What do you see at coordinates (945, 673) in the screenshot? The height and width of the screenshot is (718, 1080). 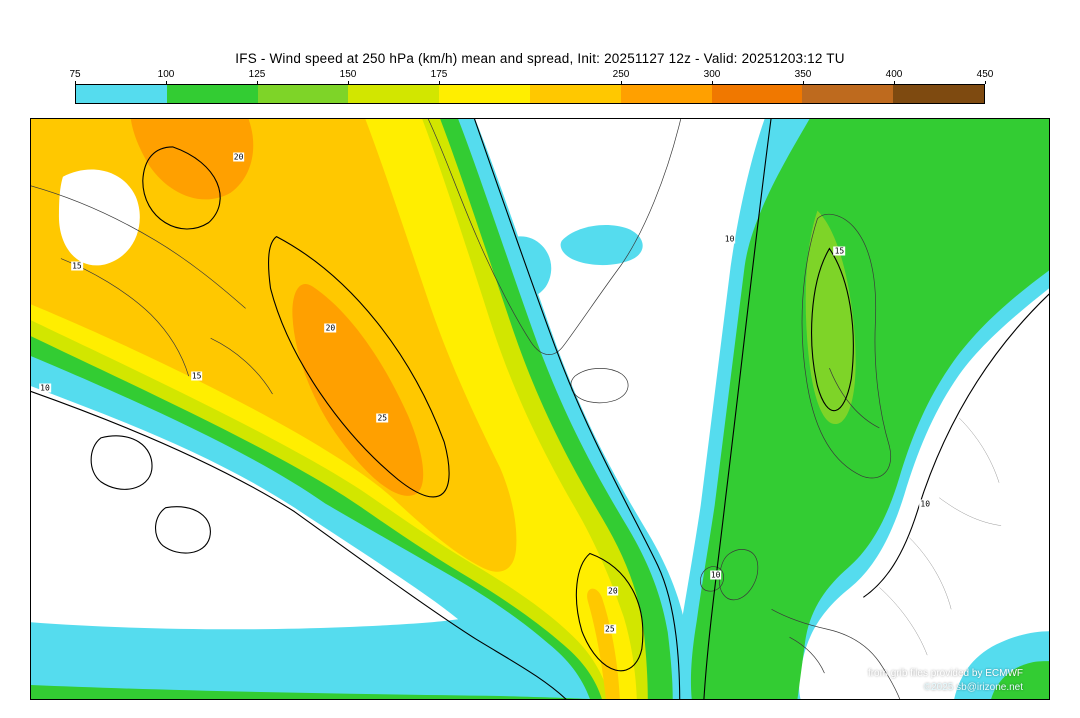 I see `credit-source: from grib files provided by ECMWF` at bounding box center [945, 673].